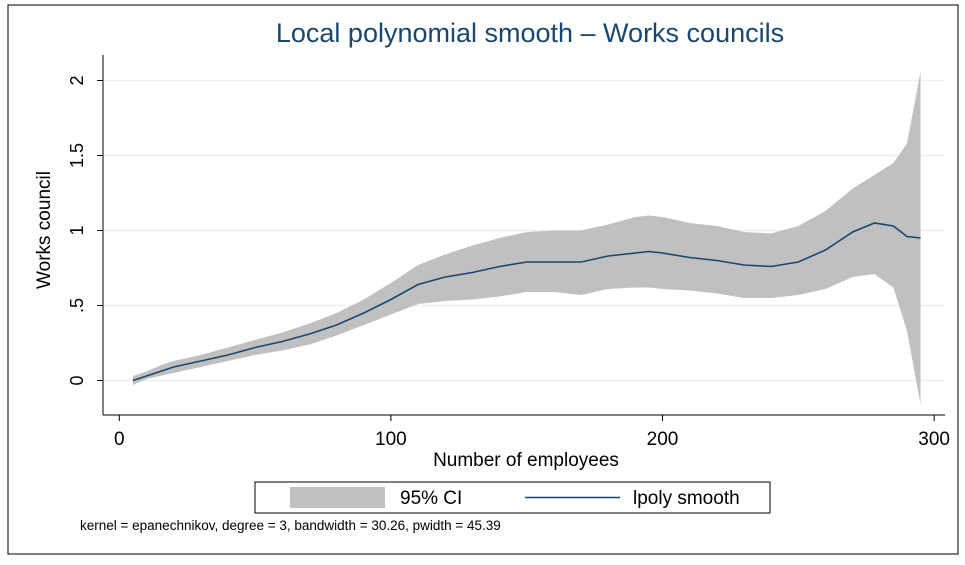 The height and width of the screenshot is (565, 965). I want to click on y-tick-label: .5, so click(77, 305).